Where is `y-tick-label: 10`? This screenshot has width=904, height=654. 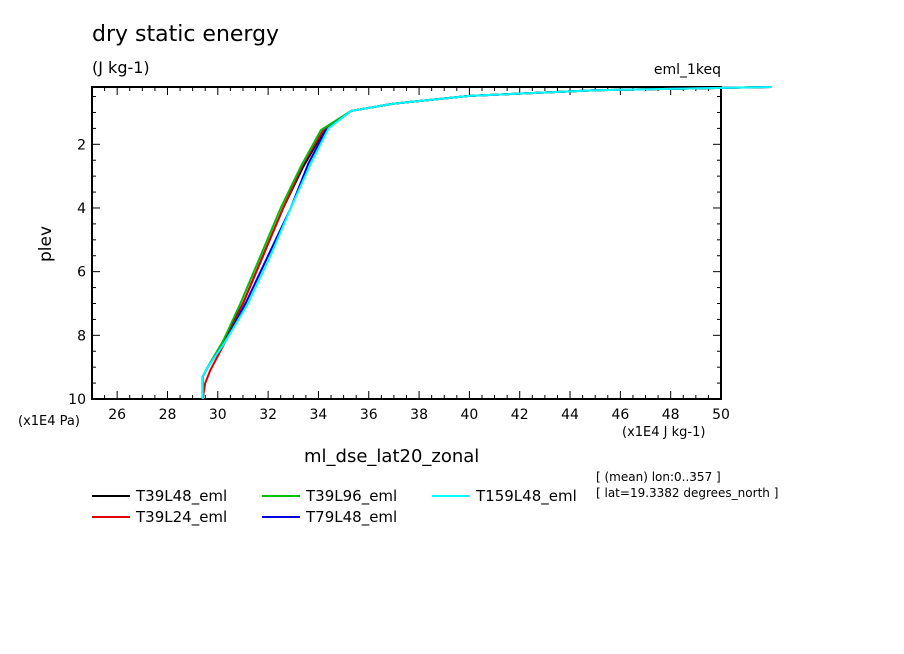 y-tick-label: 10 is located at coordinates (77, 400).